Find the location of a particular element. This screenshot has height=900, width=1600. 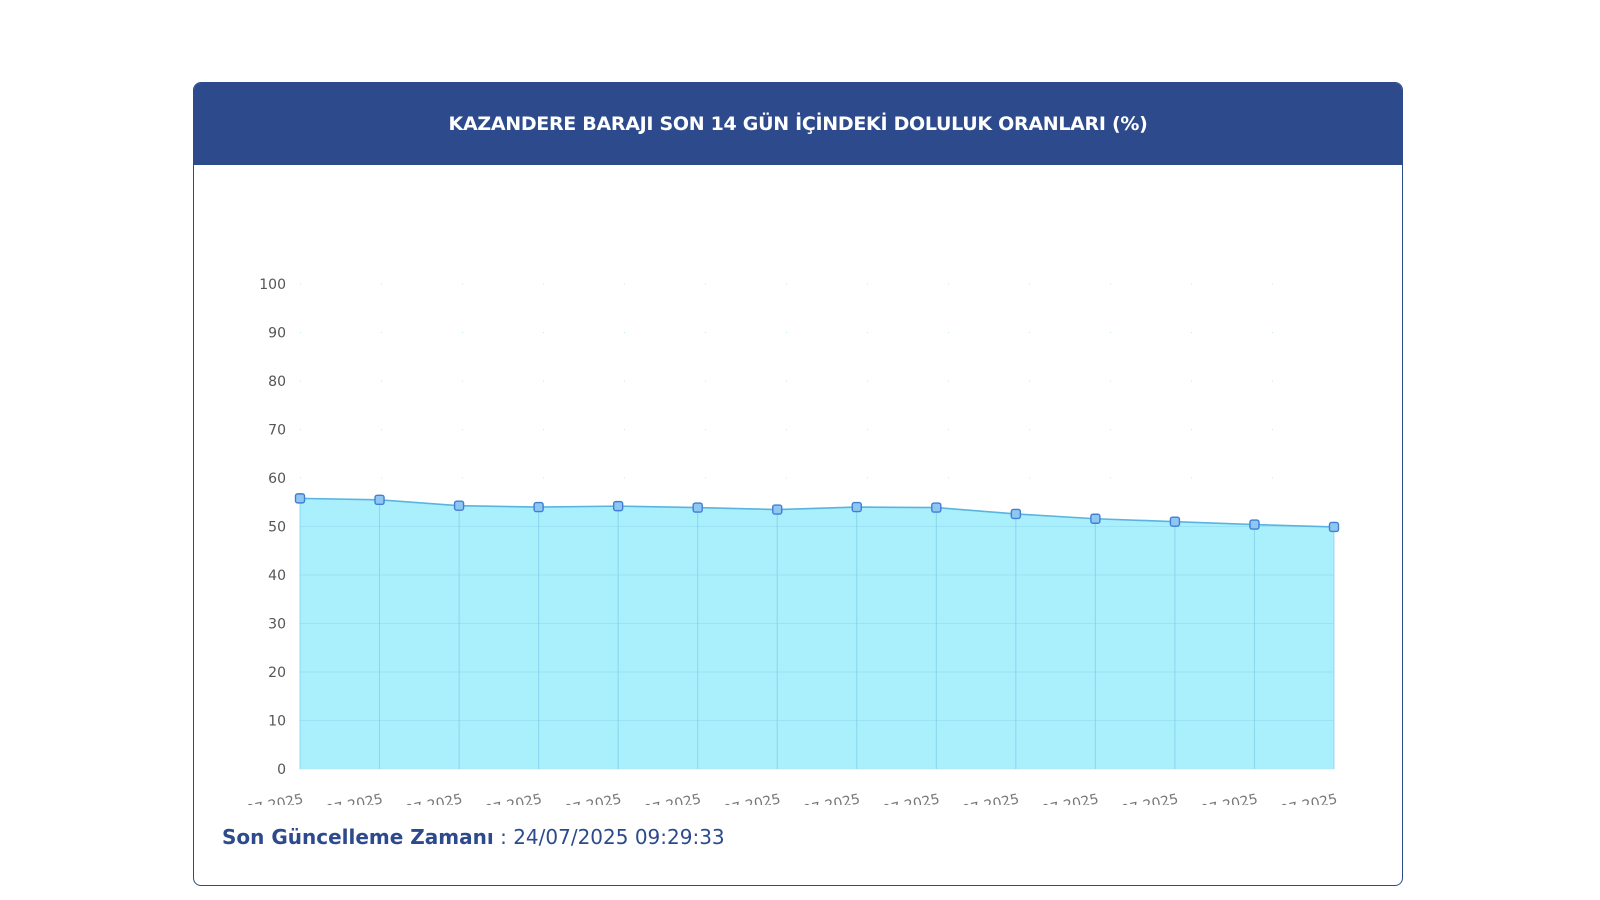

y-tick-label: 50 is located at coordinates (277, 528).